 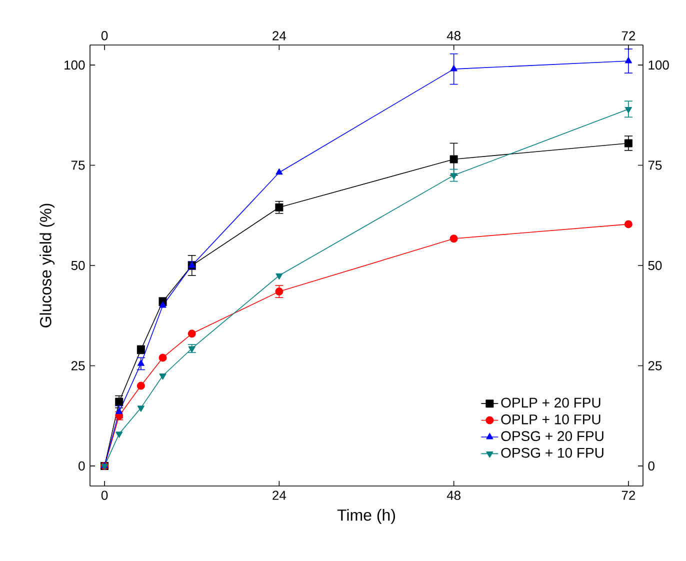 What do you see at coordinates (104, 35) in the screenshot?
I see `x2-tick-label: 0` at bounding box center [104, 35].